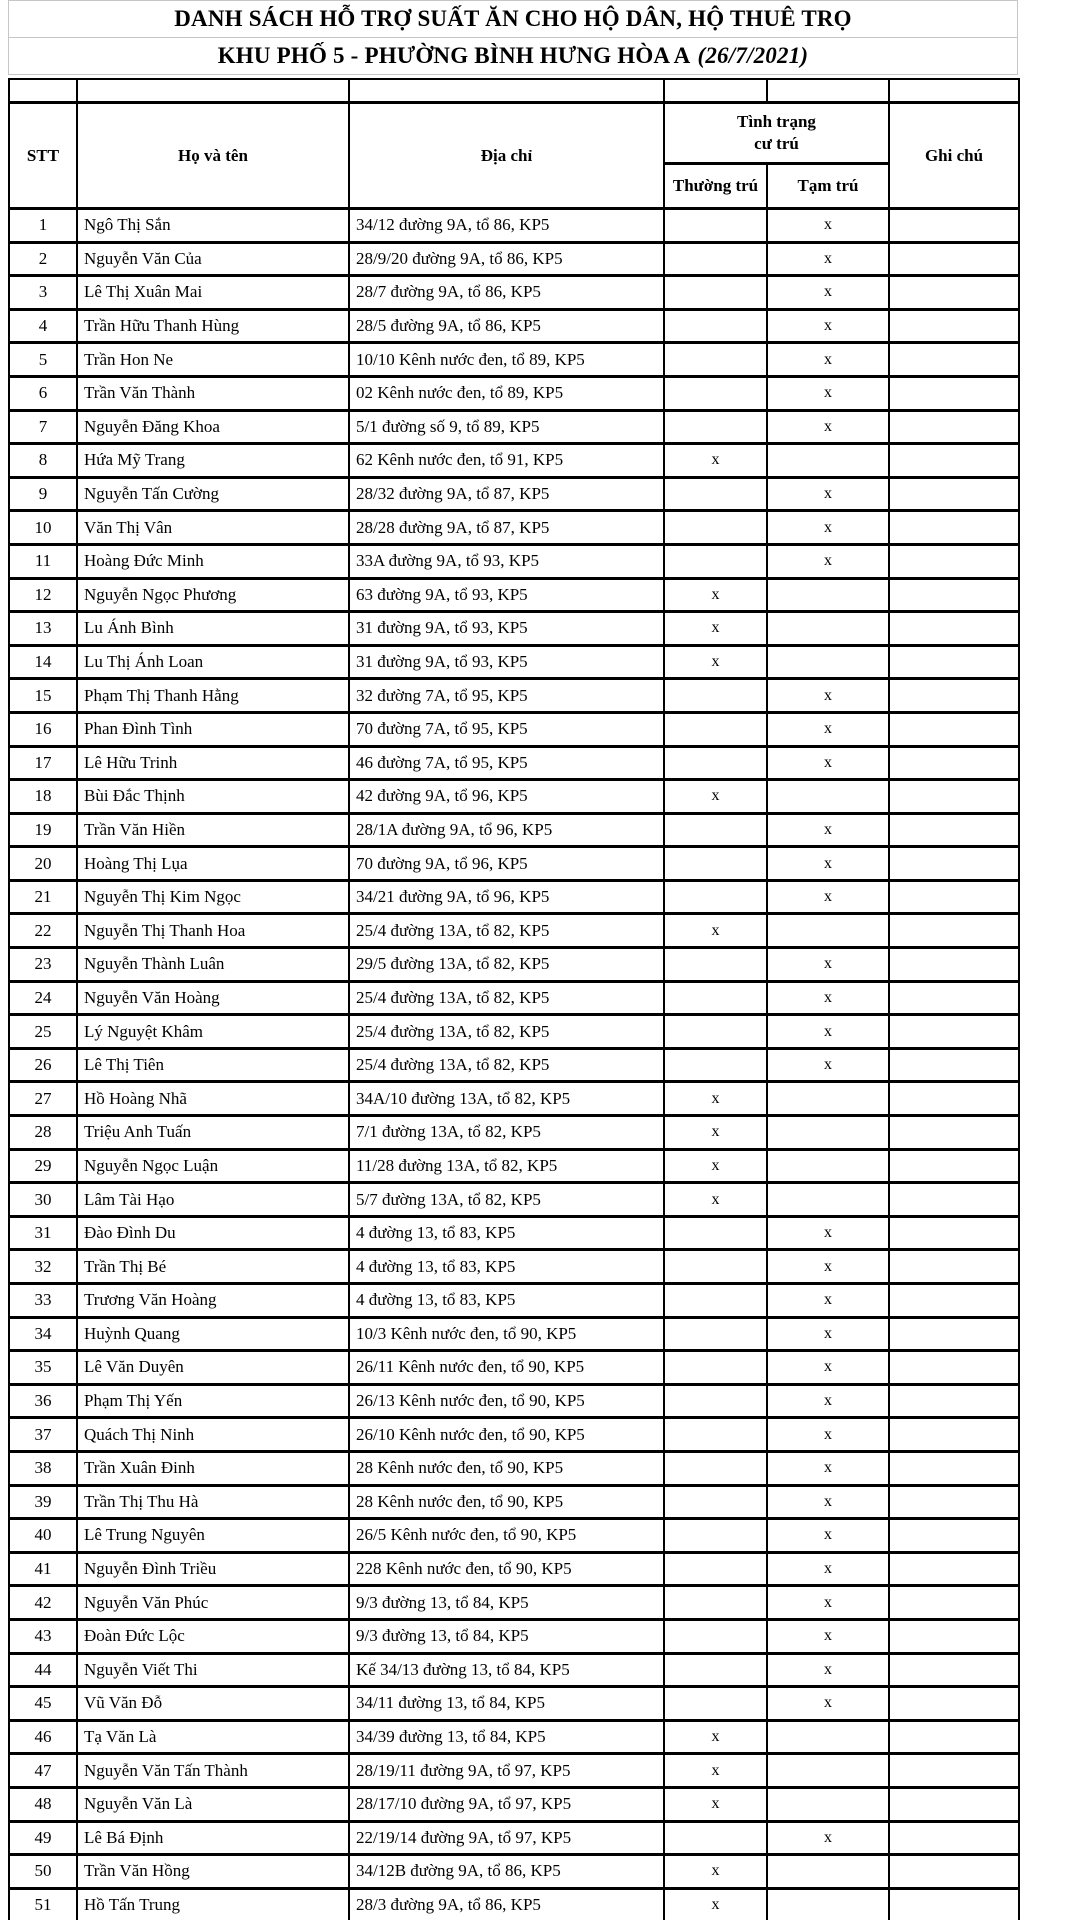 This screenshot has height=1920, width=1080. I want to click on cell-stt: 3, so click(43, 292).